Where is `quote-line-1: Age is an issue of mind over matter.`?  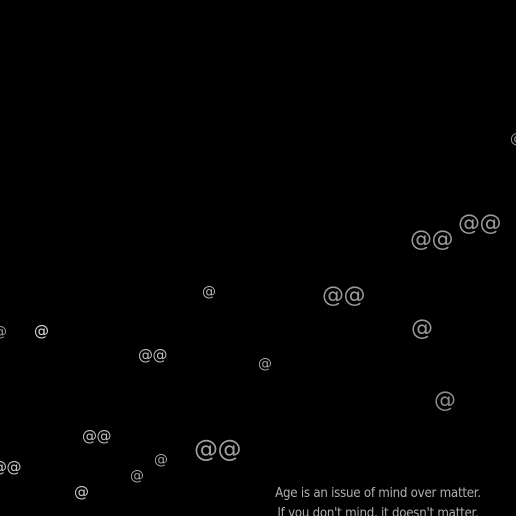 quote-line-1: Age is an issue of mind over matter. is located at coordinates (378, 493).